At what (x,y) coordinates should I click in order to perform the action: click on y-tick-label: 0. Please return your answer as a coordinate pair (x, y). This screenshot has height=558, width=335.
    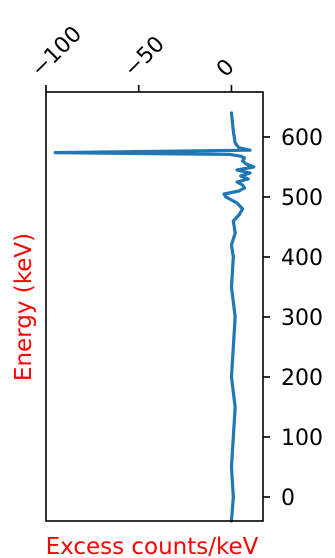
    Looking at the image, I should click on (288, 498).